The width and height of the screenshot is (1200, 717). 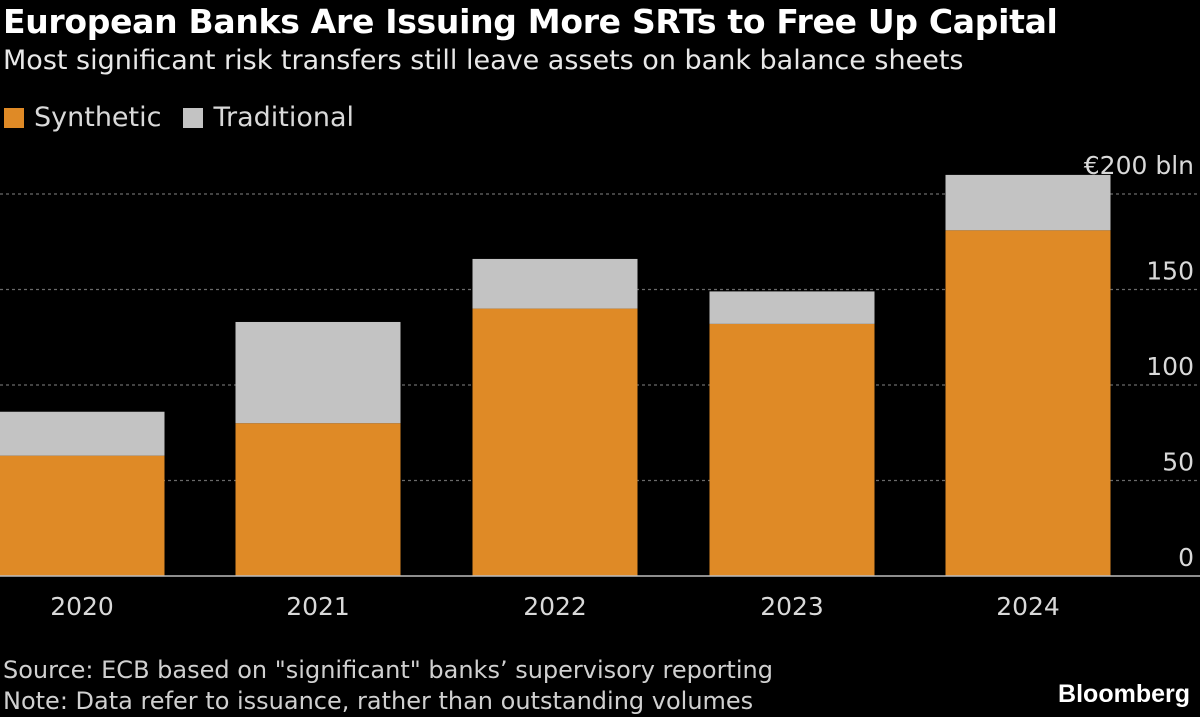 I want to click on bar-traditional-2023, so click(x=792, y=307).